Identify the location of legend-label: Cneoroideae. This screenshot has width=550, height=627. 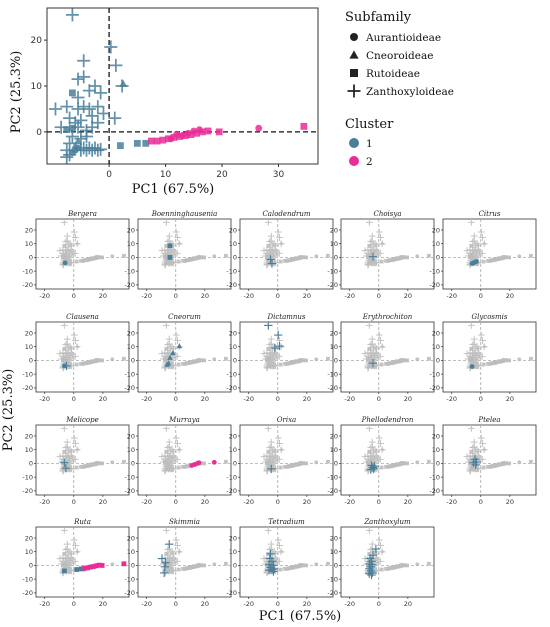
(399, 56).